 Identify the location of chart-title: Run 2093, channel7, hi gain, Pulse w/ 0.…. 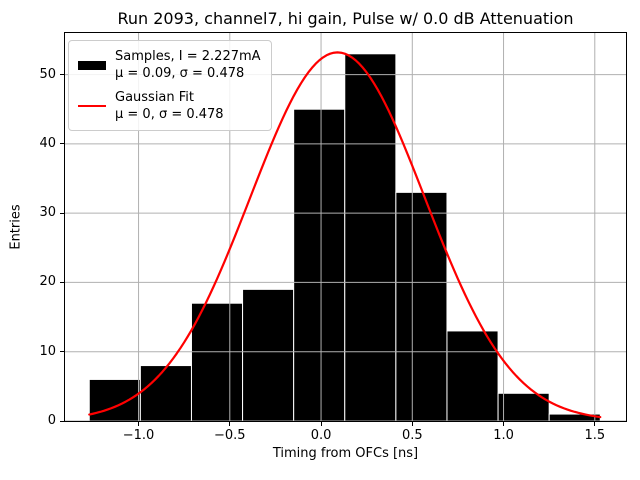
(345, 18).